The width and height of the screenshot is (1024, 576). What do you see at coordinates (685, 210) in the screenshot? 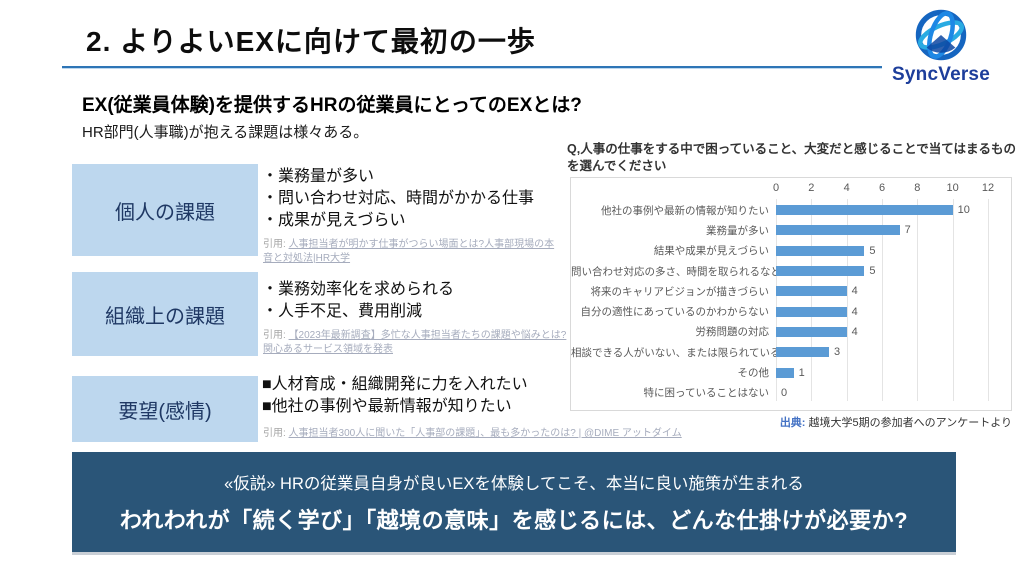
I see `chart-category-label: 他社の事例や最新の情報が知りたい` at bounding box center [685, 210].